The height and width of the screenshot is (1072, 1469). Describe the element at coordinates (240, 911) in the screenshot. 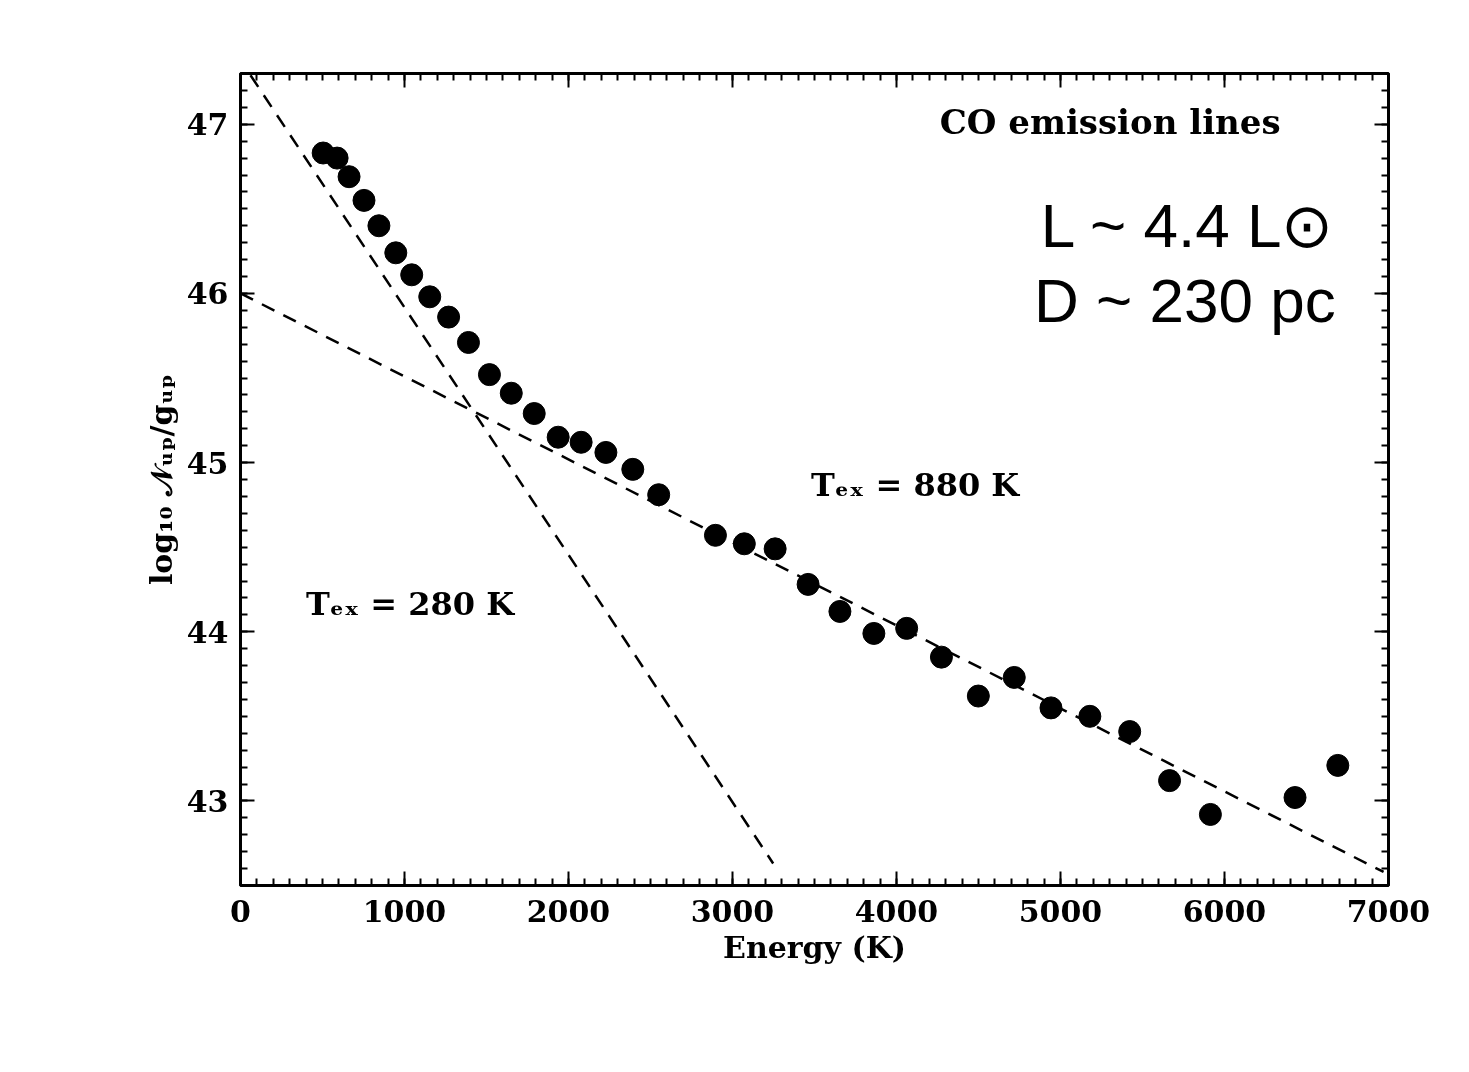

I see `x-tick-label: 0` at that location.